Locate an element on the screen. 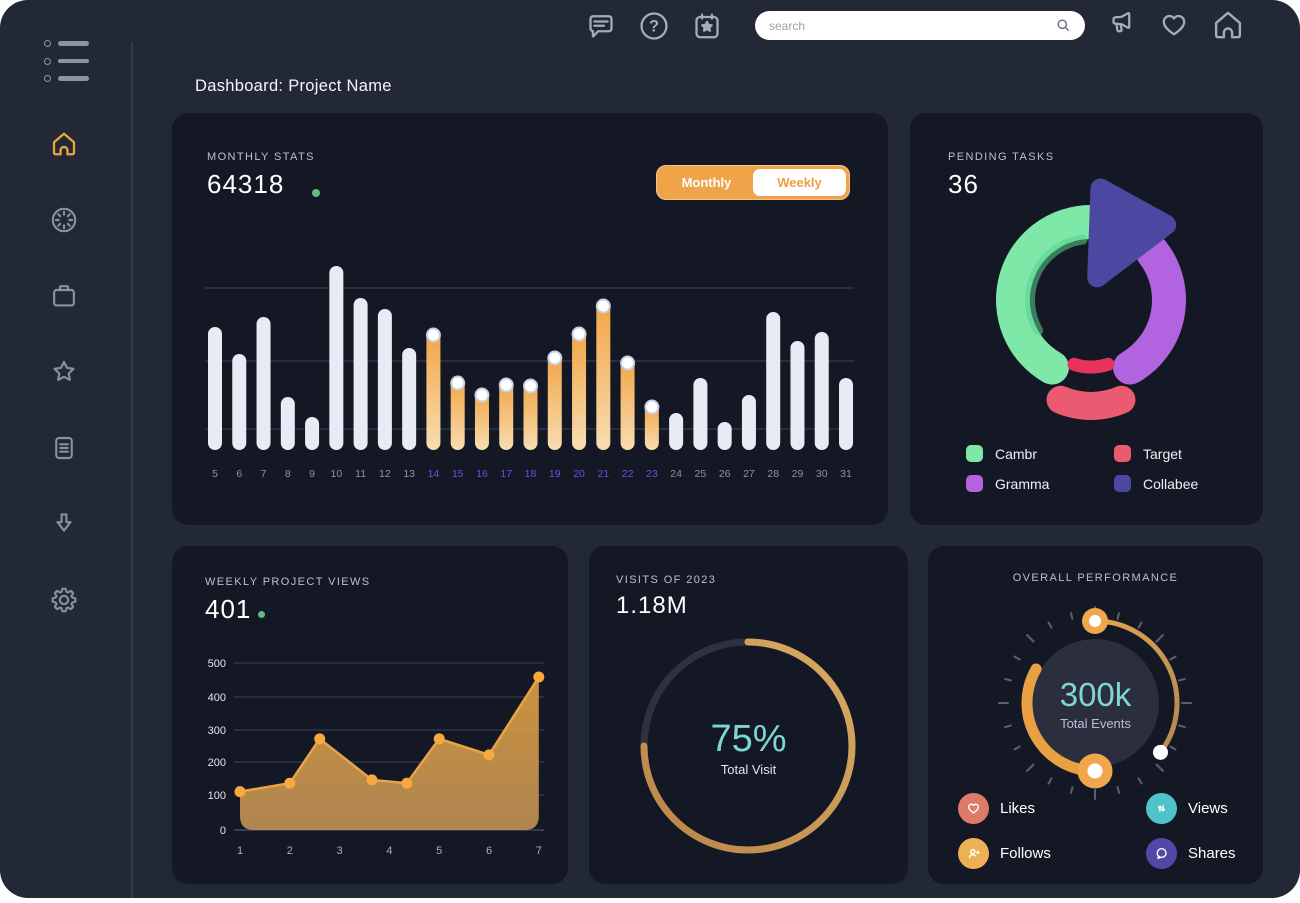 This screenshot has height=903, width=1300. svg-text: 4 is located at coordinates (389, 851).